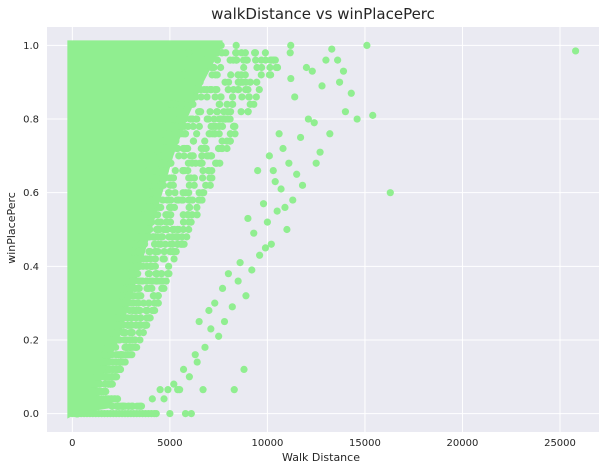  I want to click on x-tick-label: 0, so click(72, 443).